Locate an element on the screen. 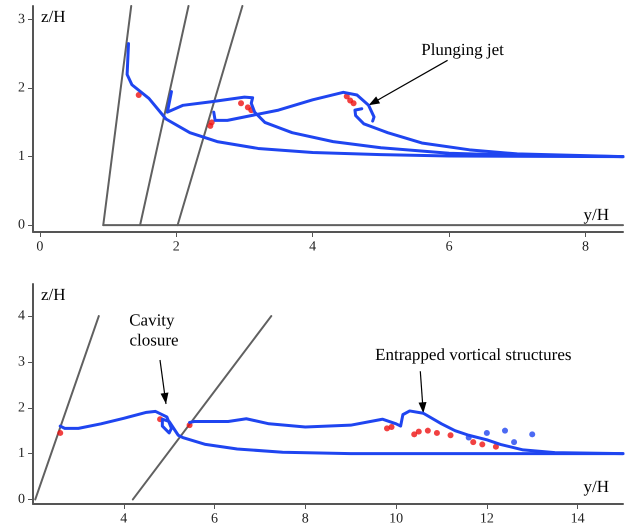  annotation: Cavity closure is located at coordinates (154, 330).